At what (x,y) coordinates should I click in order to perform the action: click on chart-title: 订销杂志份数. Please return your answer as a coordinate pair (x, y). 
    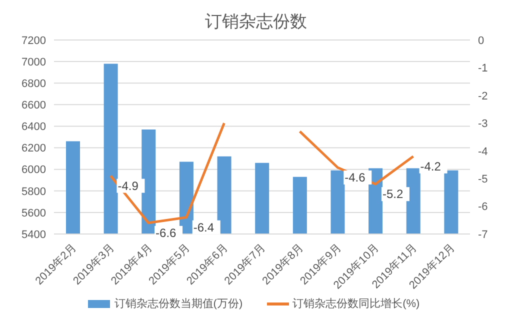
    Looking at the image, I should click on (256, 22).